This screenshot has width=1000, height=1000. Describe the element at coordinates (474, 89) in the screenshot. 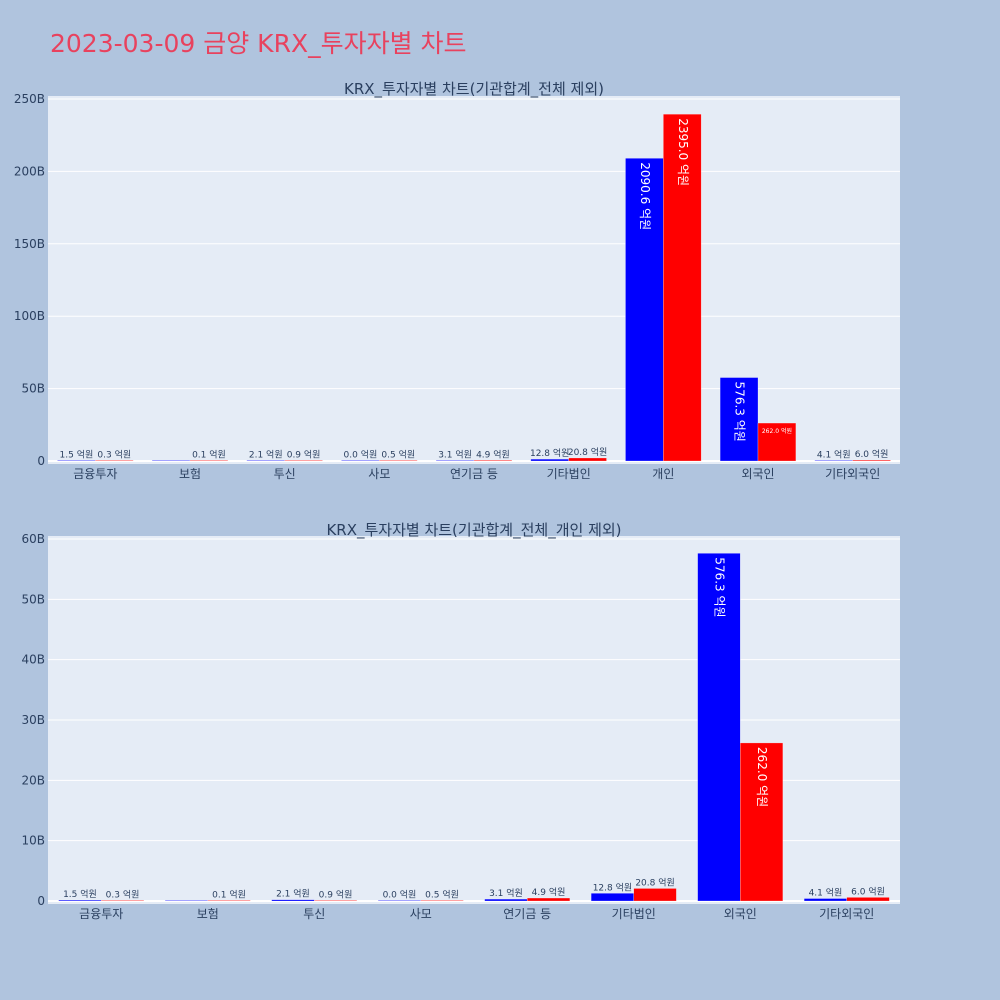

I see `chart-title: KRX_투자자별 차트(기관합계_전체 제외)` at that location.